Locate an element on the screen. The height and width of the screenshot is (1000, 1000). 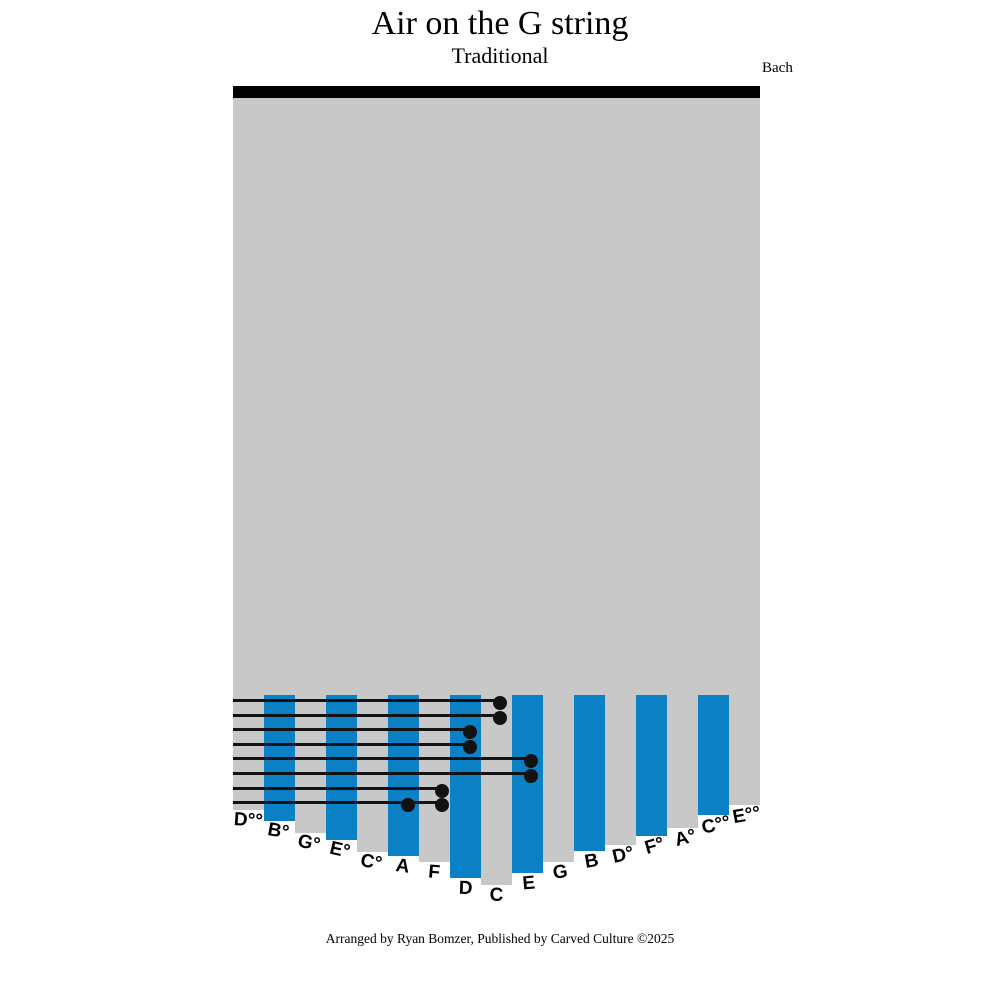
tine-E is located at coordinates (527, 784).